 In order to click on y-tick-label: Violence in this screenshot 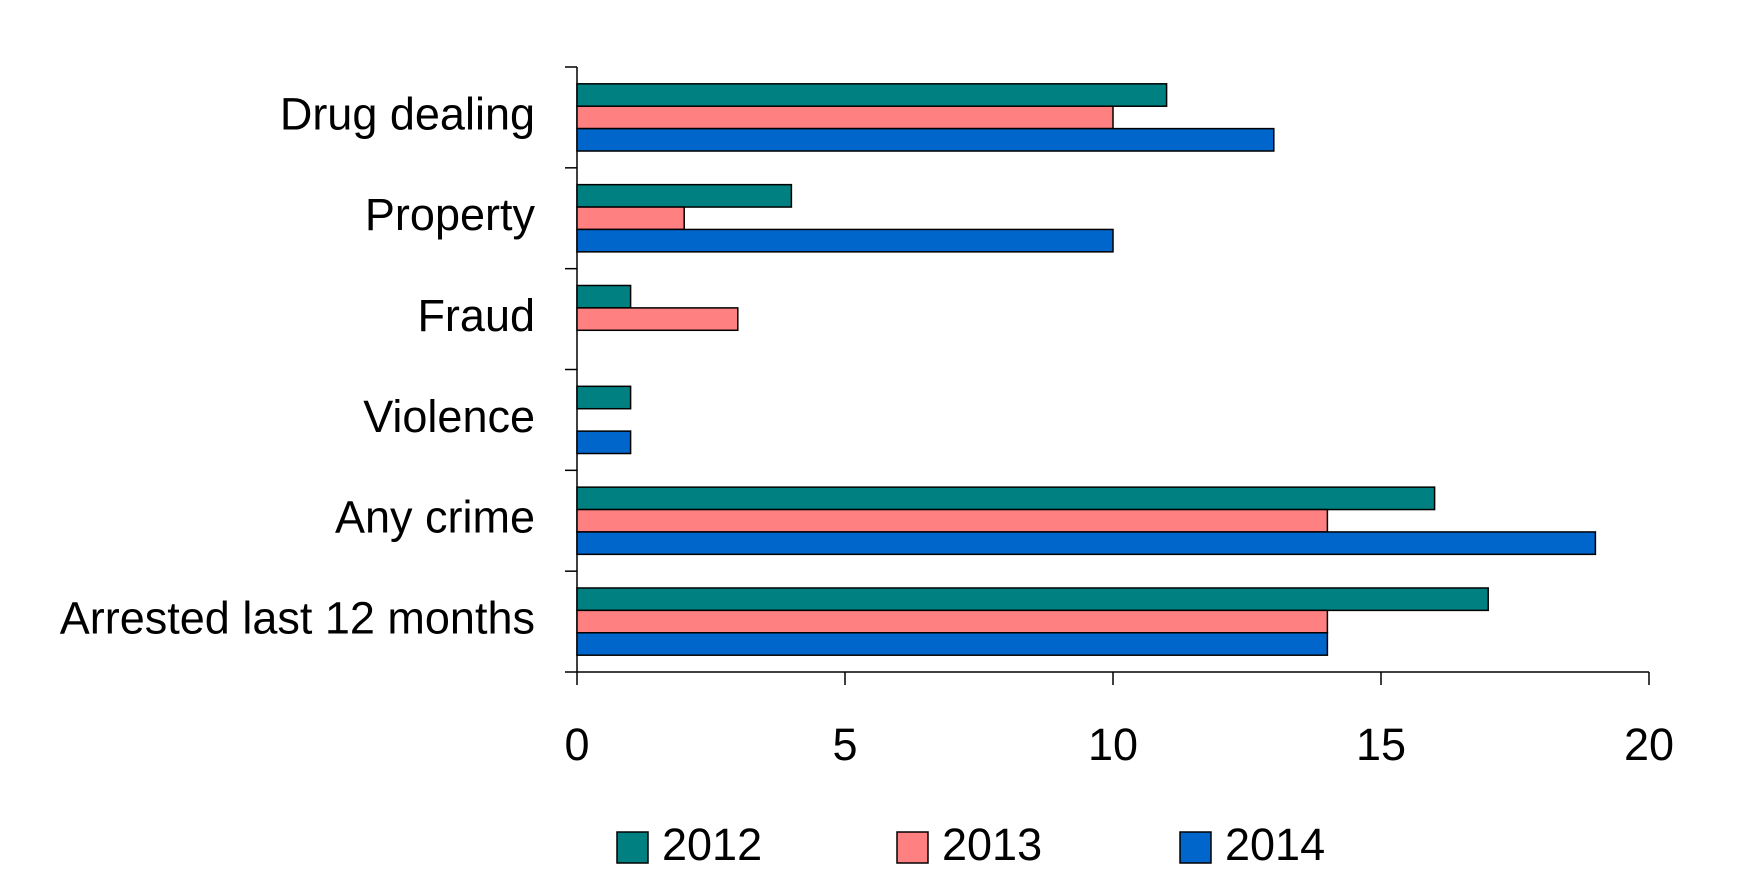, I will do `click(449, 416)`.